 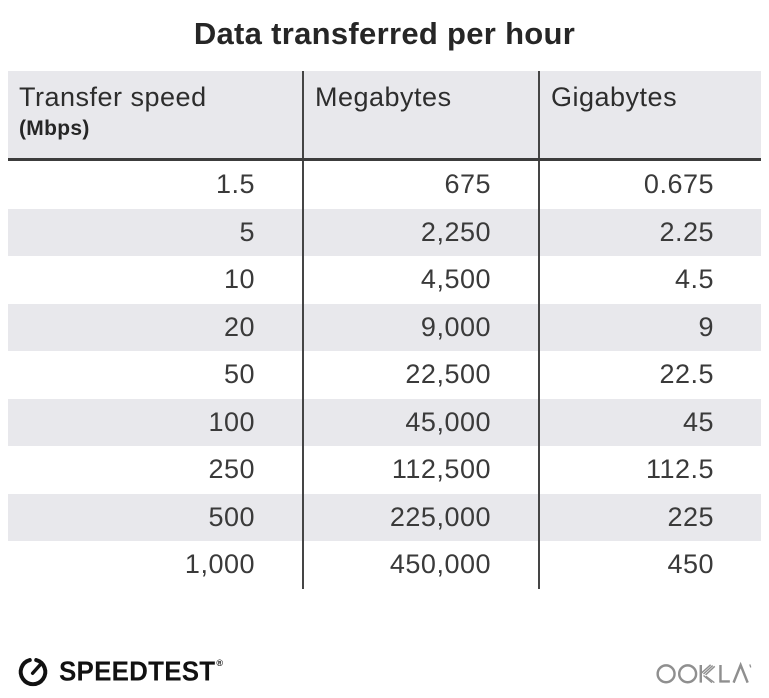 I want to click on ookla-wordmark-icon, so click(x=704, y=672).